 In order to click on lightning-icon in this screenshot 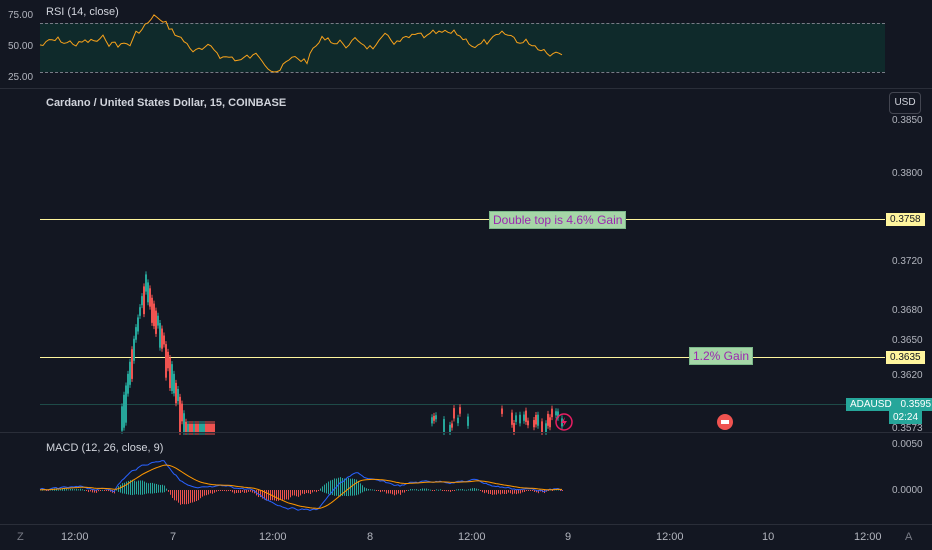, I will do `click(564, 422)`.